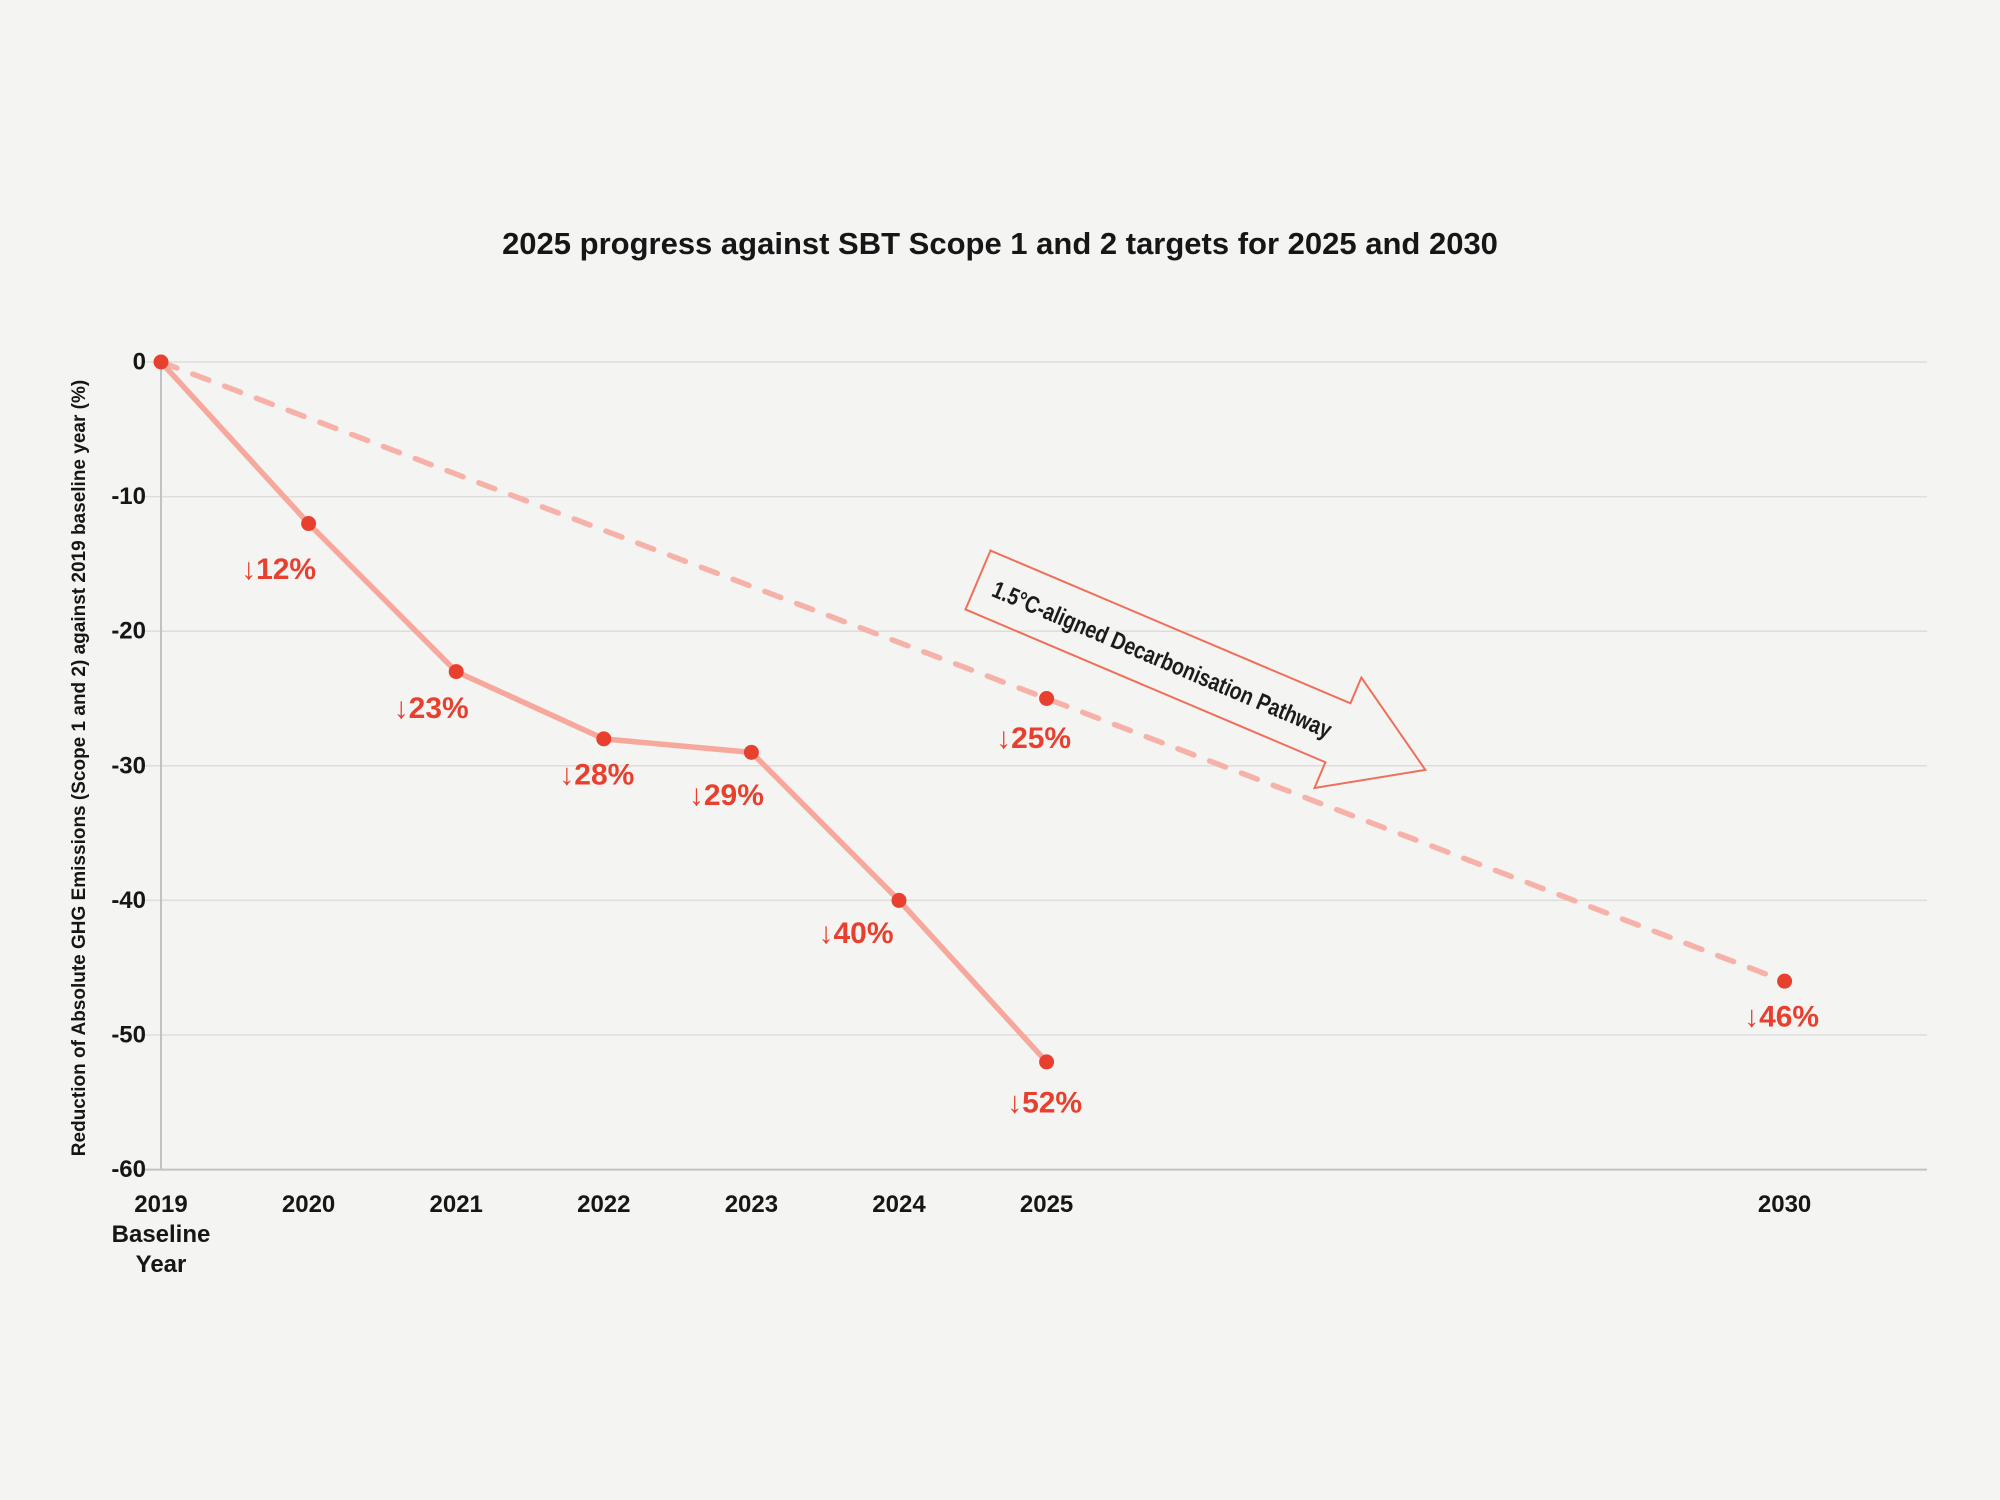 The image size is (2000, 1500). Describe the element at coordinates (161, 362) in the screenshot. I see `data-point-actual-2019` at that location.